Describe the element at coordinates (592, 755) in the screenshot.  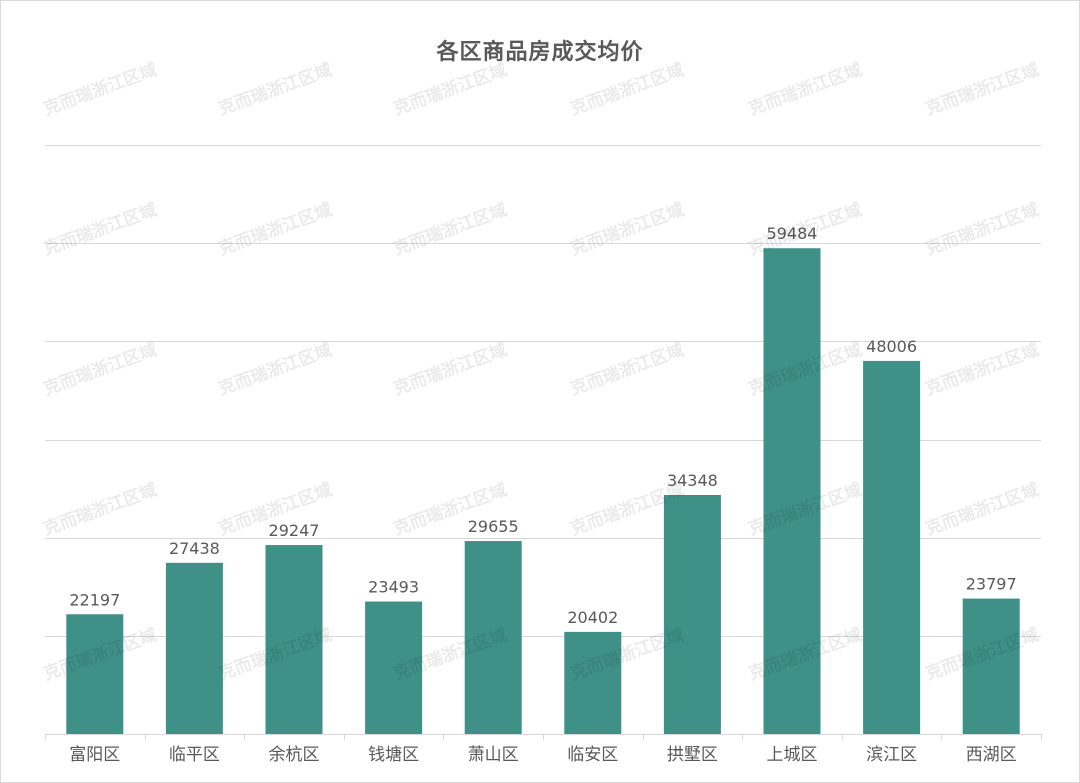
I see `x-tick-label: 临安区` at that location.